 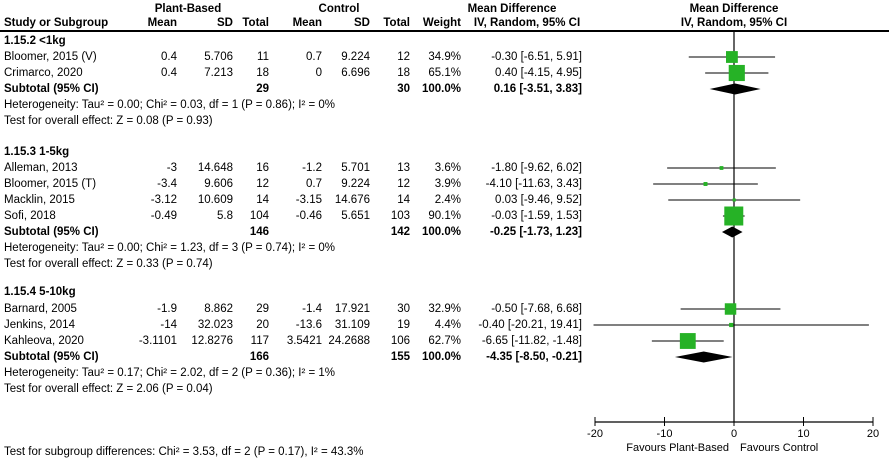 What do you see at coordinates (396, 23) in the screenshot?
I see `total2-col-header: Total` at bounding box center [396, 23].